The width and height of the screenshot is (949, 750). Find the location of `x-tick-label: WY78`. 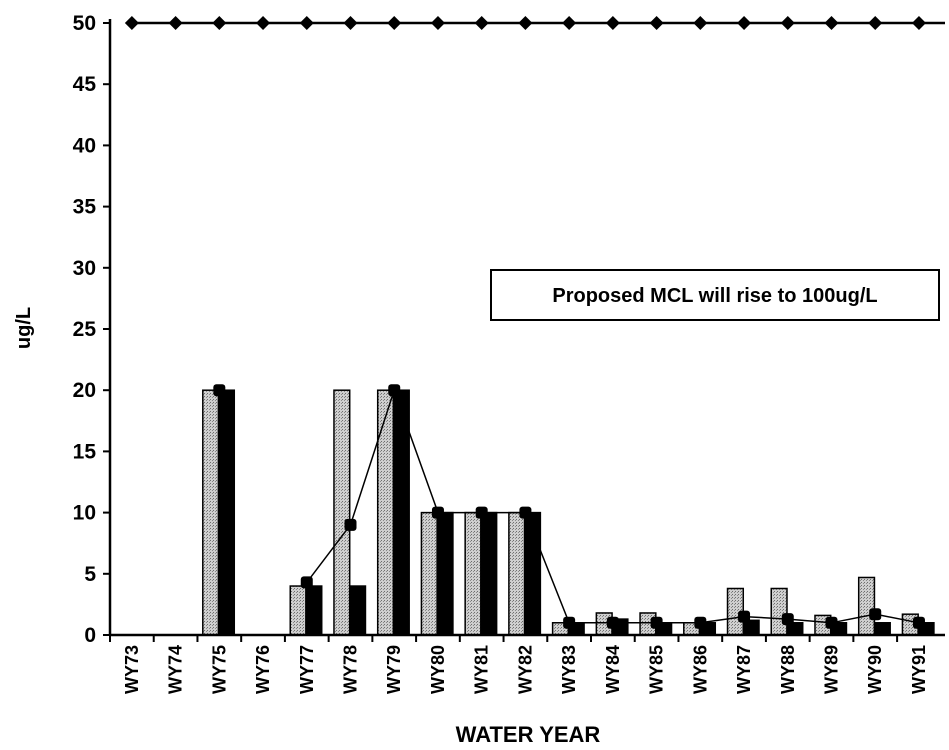

x-tick-label: WY78 is located at coordinates (351, 669).